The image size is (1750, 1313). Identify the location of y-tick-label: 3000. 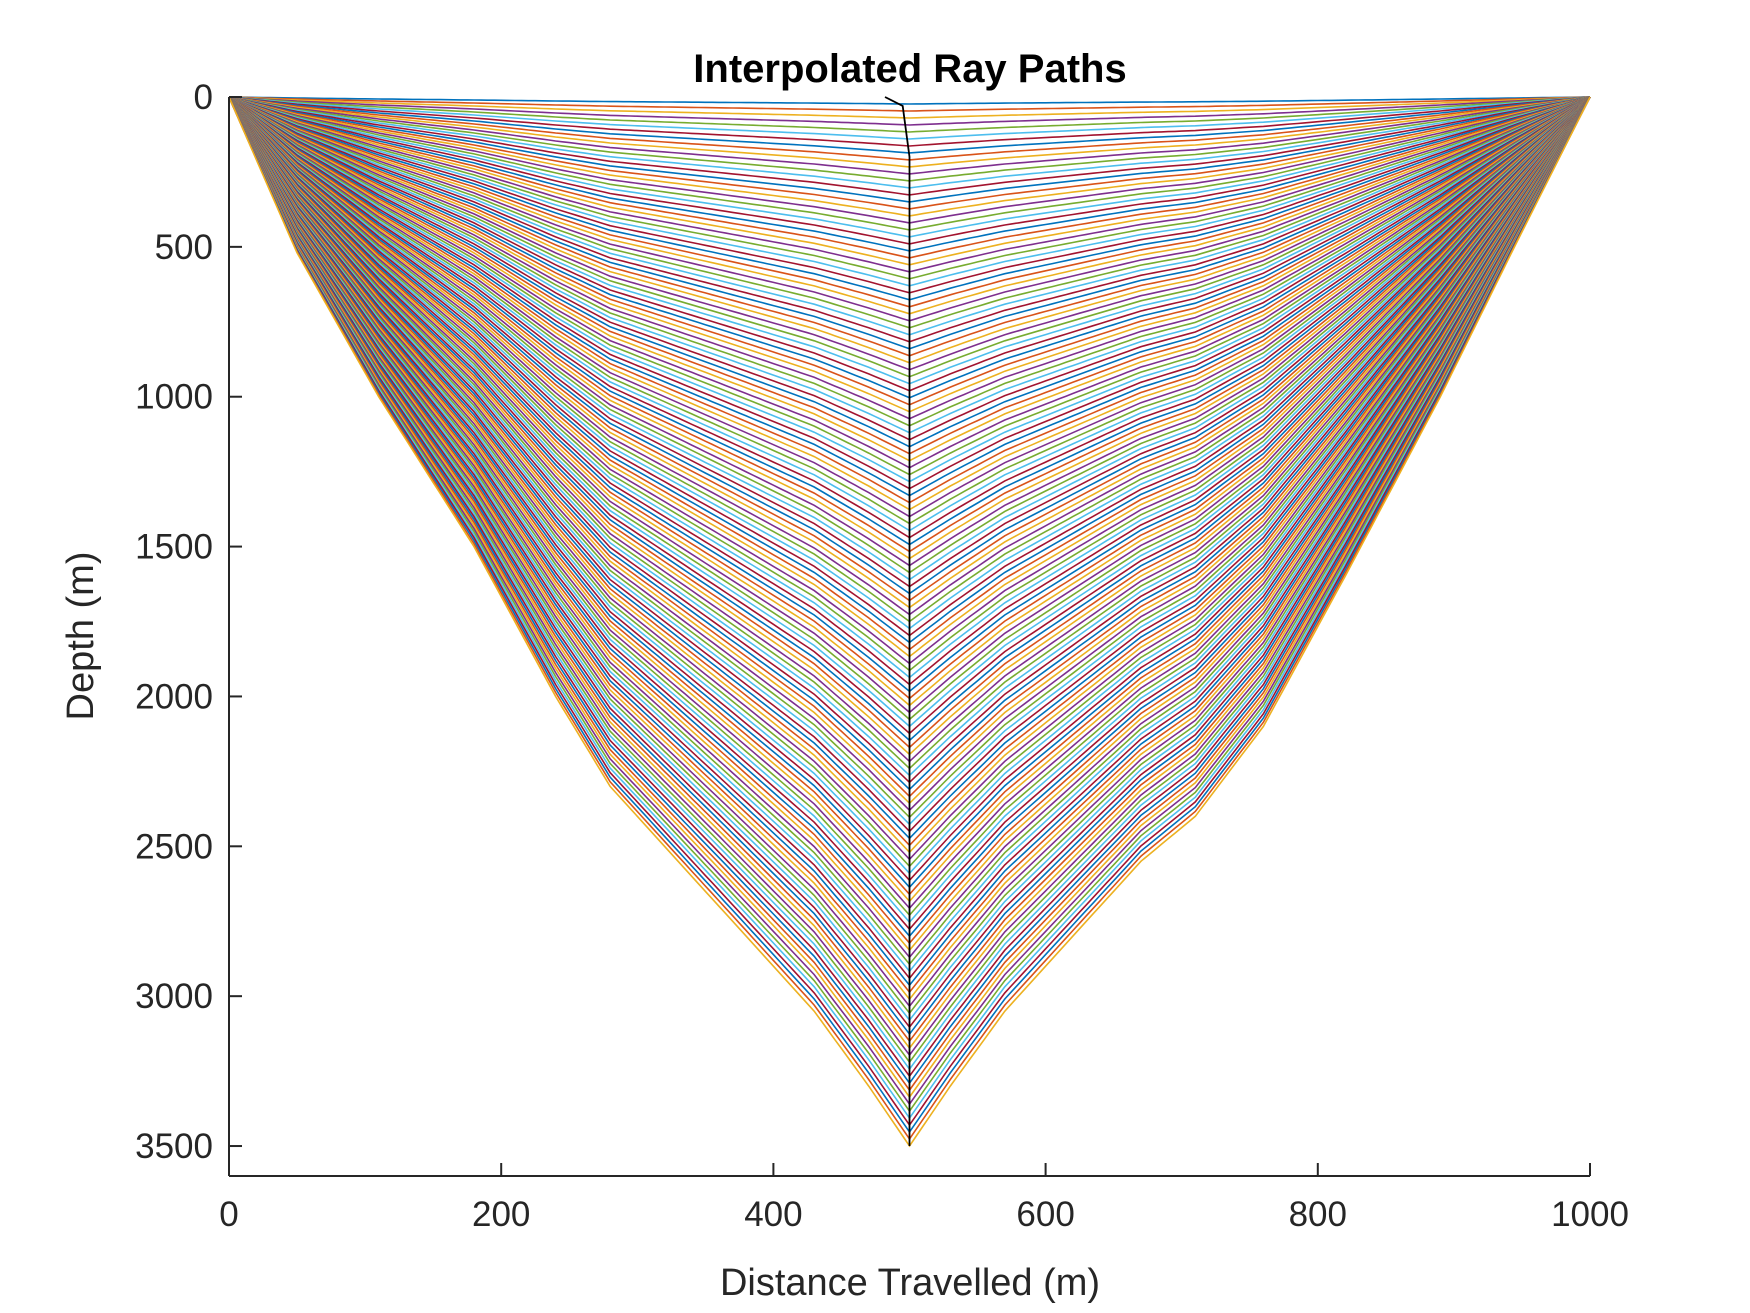
(174, 996).